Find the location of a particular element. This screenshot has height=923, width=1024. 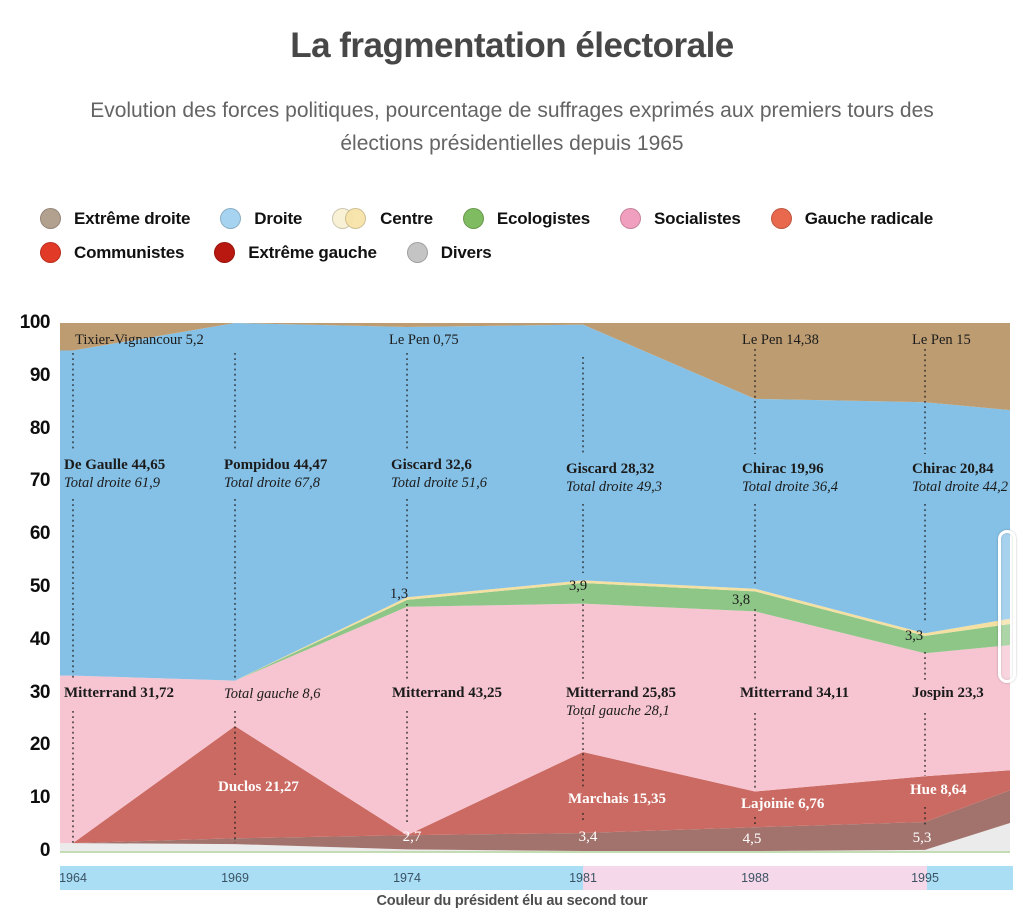

chart-annotation-line: Jospin 23,3 is located at coordinates (948, 693).